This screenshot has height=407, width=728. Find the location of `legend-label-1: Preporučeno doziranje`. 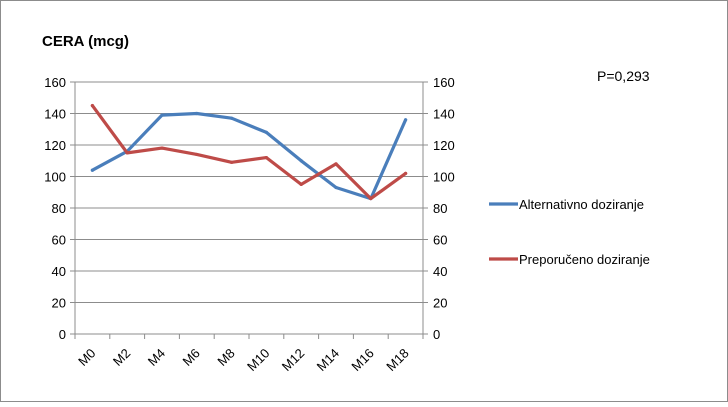

legend-label-1: Preporučeno doziranje is located at coordinates (584, 259).